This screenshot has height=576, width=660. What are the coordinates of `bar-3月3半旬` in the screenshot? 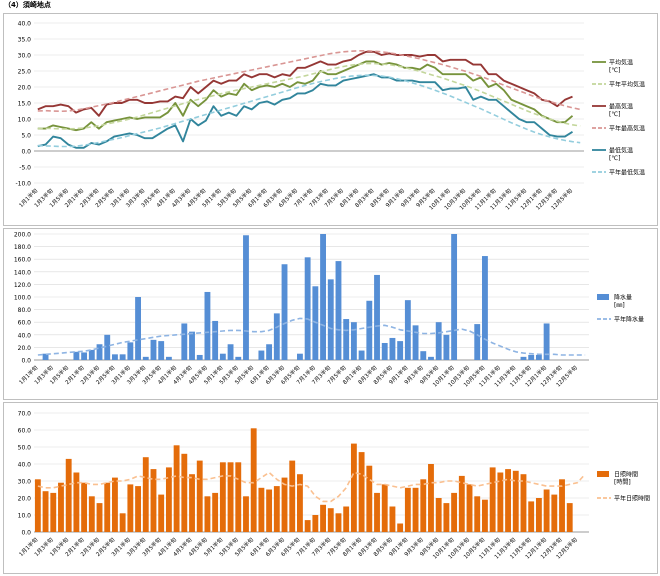 It's located at (145, 494).